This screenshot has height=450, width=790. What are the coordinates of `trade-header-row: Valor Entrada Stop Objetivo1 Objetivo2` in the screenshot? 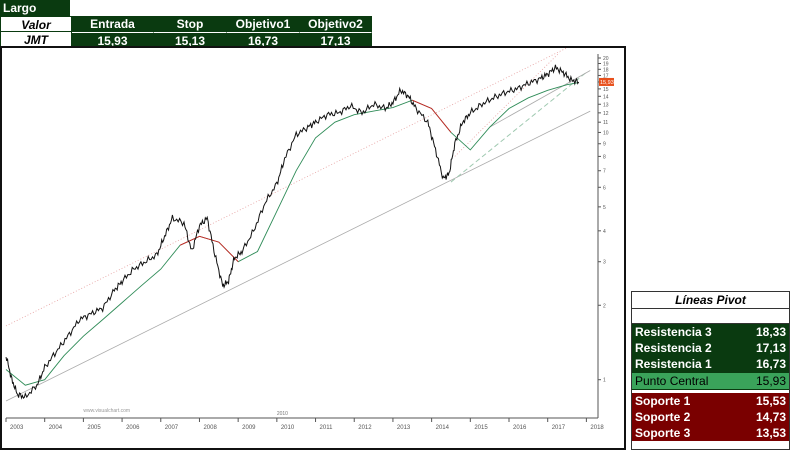 It's located at (186, 24).